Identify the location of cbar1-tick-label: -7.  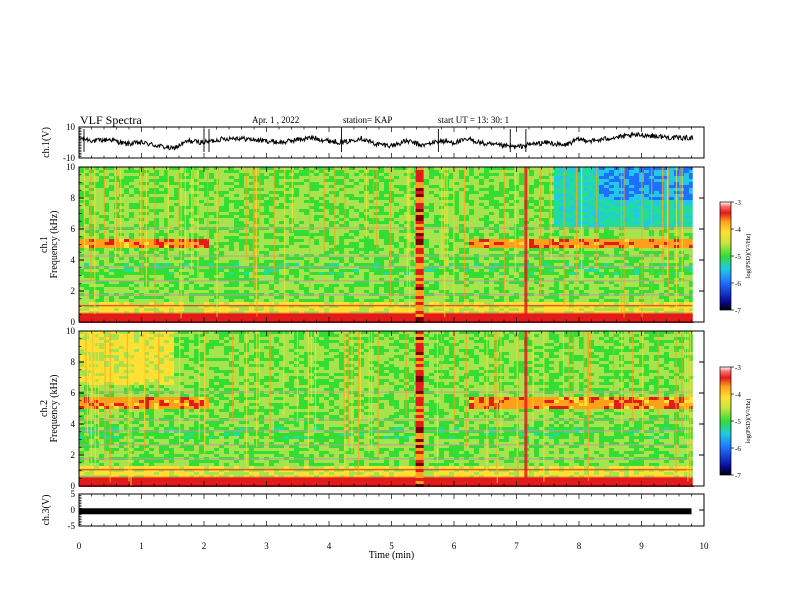
(738, 311).